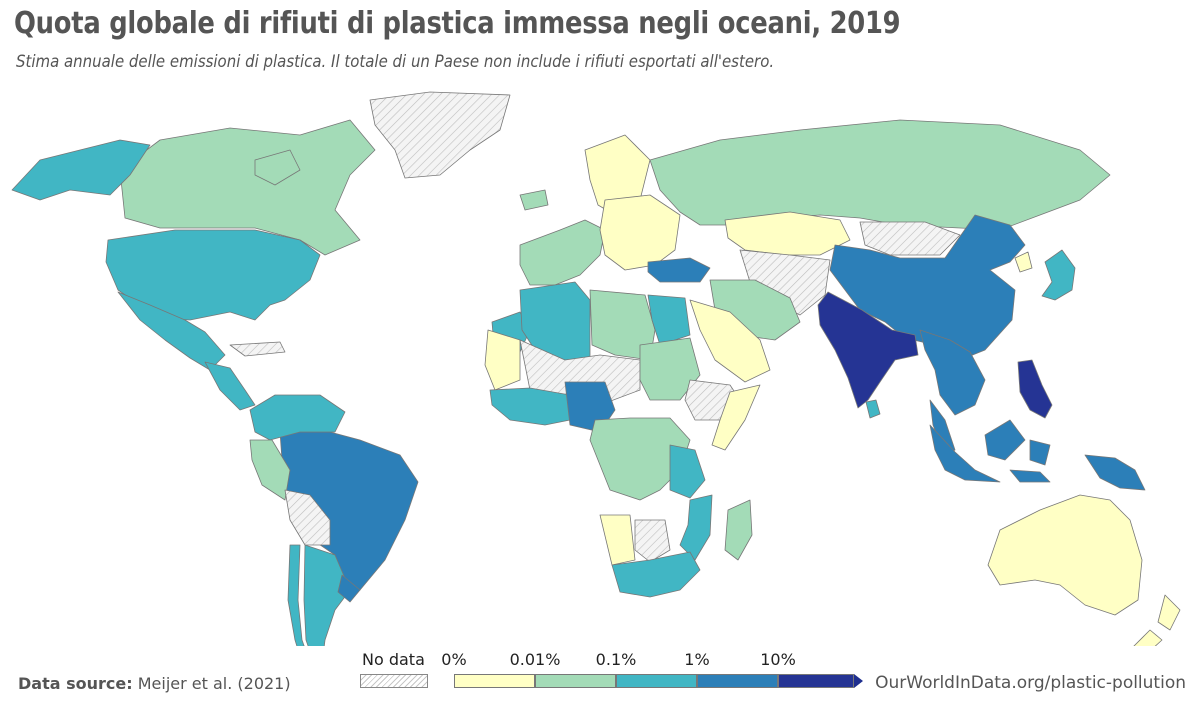  Describe the element at coordinates (687, 471) in the screenshot. I see `region-tanzania: Tanzania` at that location.